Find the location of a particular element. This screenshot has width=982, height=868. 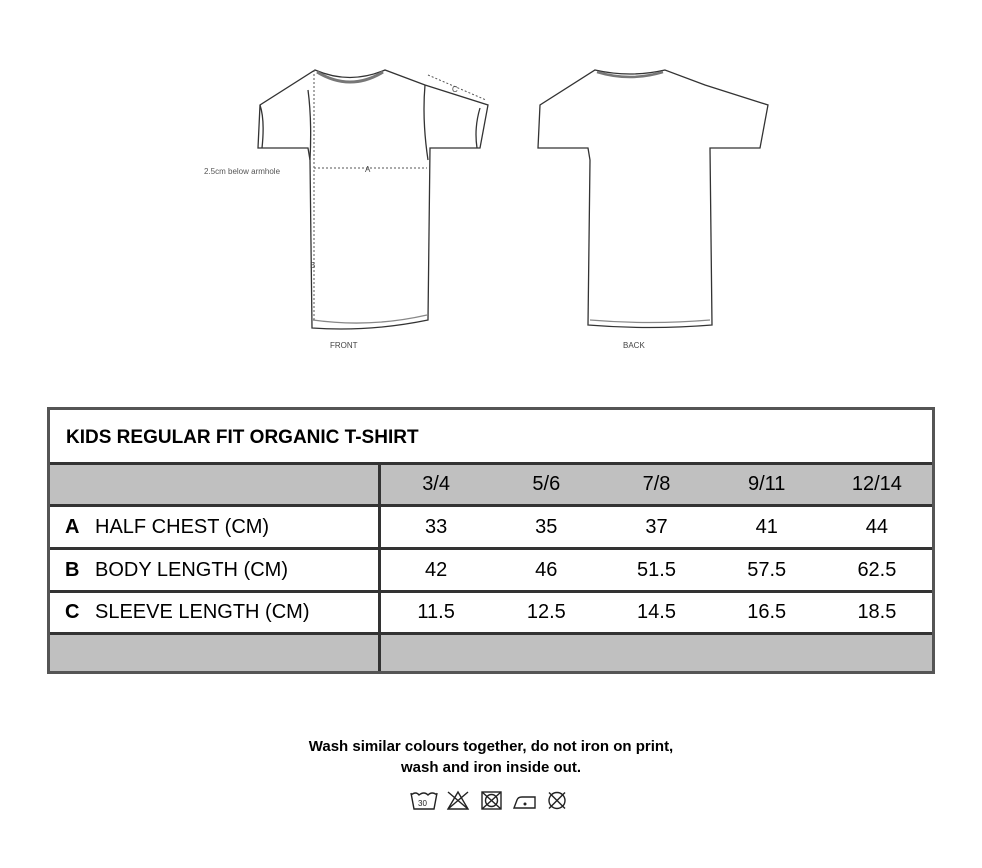

cell: 33 is located at coordinates (436, 526).